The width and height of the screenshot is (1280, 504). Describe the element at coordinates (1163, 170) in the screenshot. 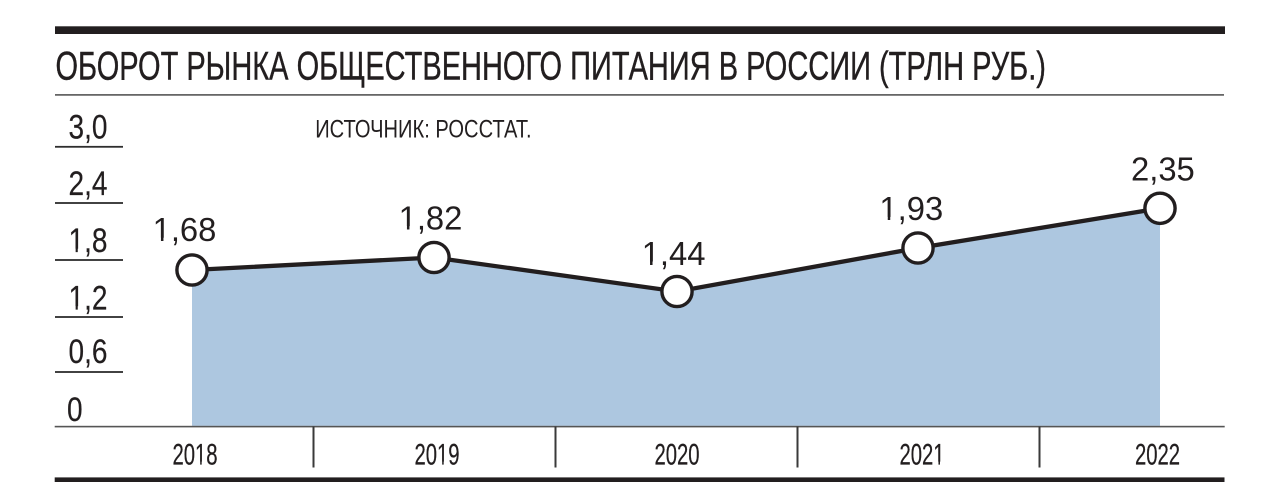

I see `svg-text: 2,35` at that location.